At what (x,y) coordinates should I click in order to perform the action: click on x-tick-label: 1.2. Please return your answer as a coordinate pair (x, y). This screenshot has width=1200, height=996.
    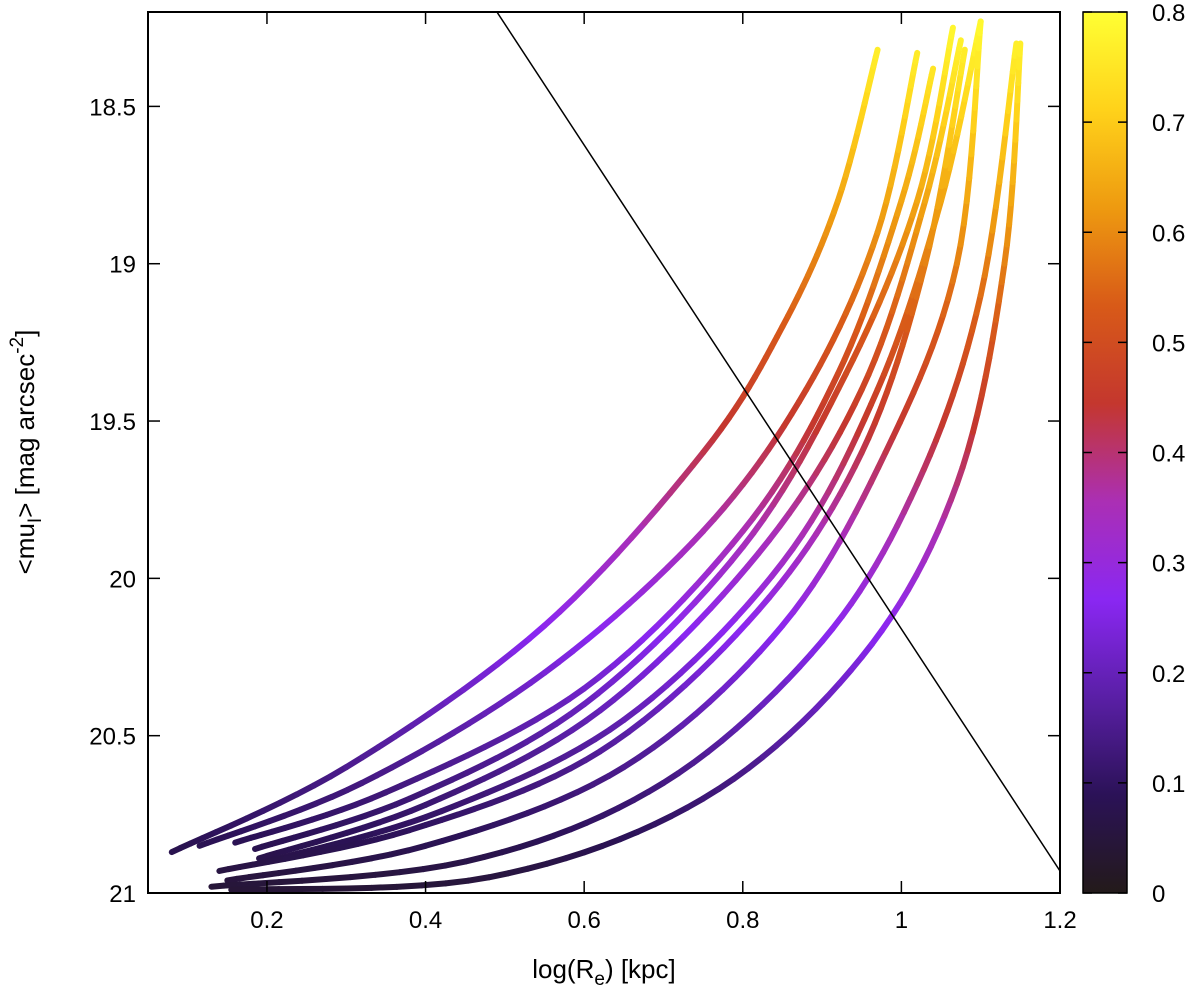
    Looking at the image, I should click on (1059, 920).